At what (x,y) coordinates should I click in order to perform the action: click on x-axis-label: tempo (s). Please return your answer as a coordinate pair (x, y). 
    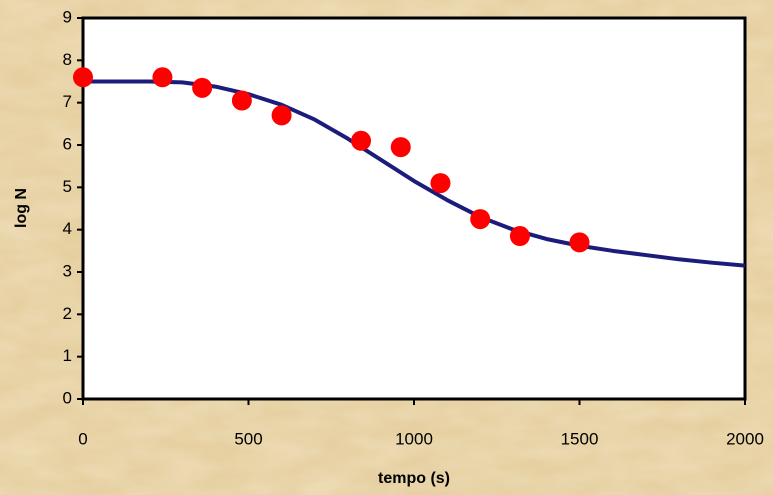
    Looking at the image, I should click on (414, 478).